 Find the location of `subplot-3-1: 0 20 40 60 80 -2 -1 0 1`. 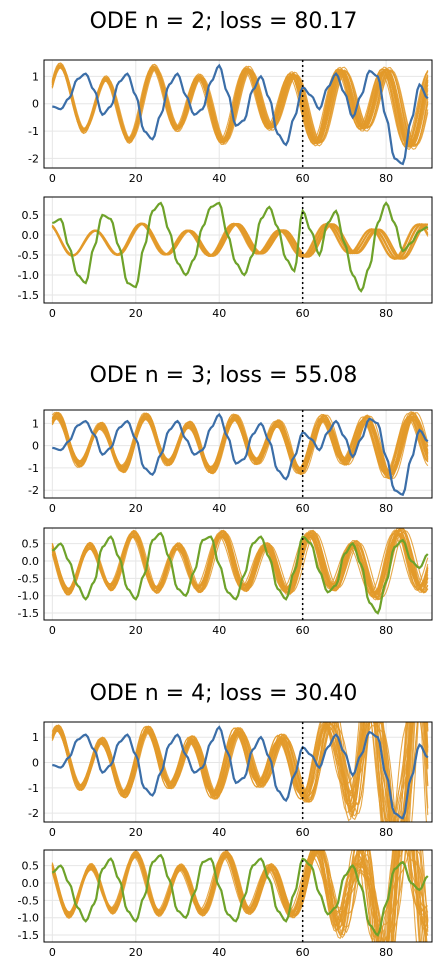

subplot-3-1: 0 20 40 60 80 -2 -1 0 1 is located at coordinates (230, 780).